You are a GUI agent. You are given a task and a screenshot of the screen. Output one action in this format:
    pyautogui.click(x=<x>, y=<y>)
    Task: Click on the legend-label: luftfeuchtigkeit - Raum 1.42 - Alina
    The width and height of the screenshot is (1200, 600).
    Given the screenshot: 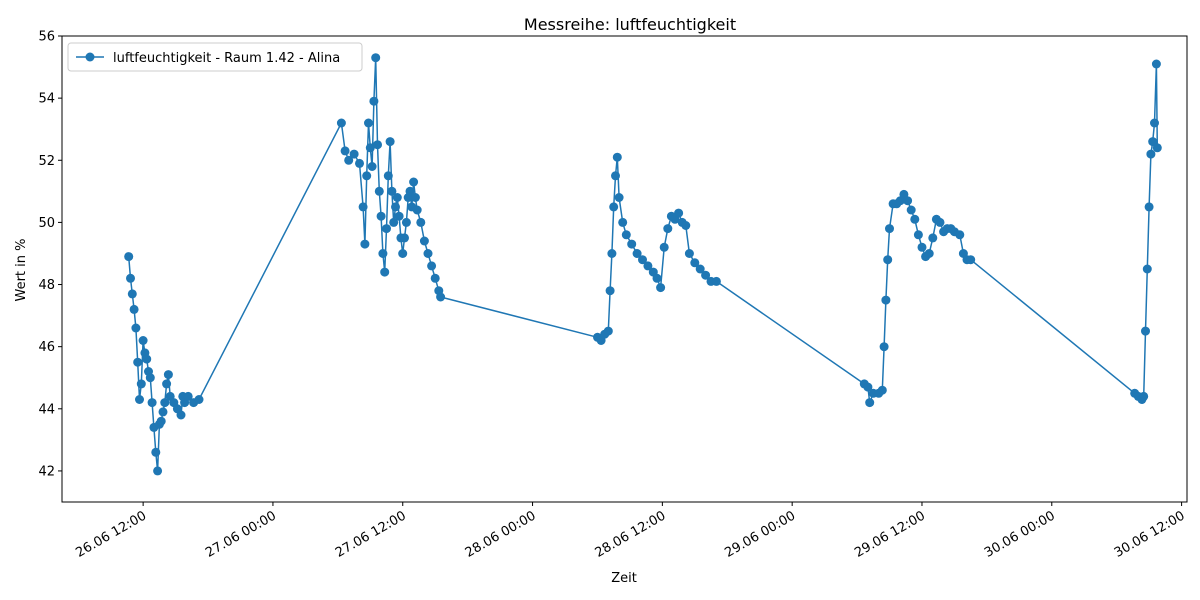 What is the action you would take?
    pyautogui.click(x=226, y=58)
    